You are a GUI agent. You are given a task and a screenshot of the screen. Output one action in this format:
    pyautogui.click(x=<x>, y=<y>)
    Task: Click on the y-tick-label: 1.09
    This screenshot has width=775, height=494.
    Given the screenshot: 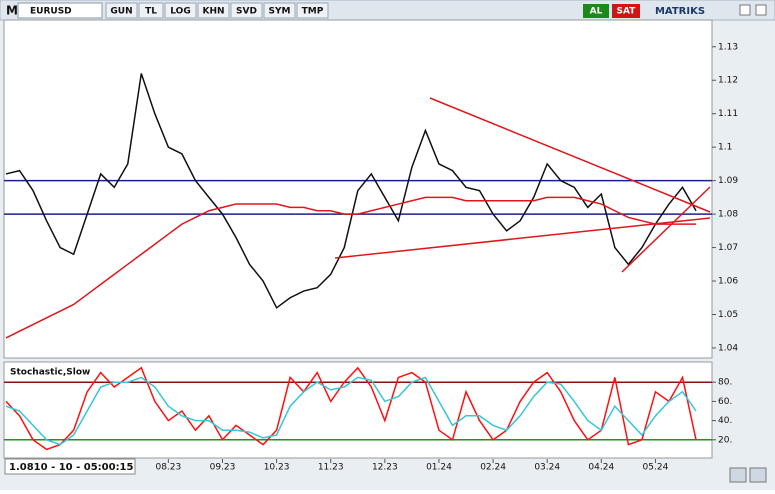 What is the action you would take?
    pyautogui.click(x=728, y=181)
    